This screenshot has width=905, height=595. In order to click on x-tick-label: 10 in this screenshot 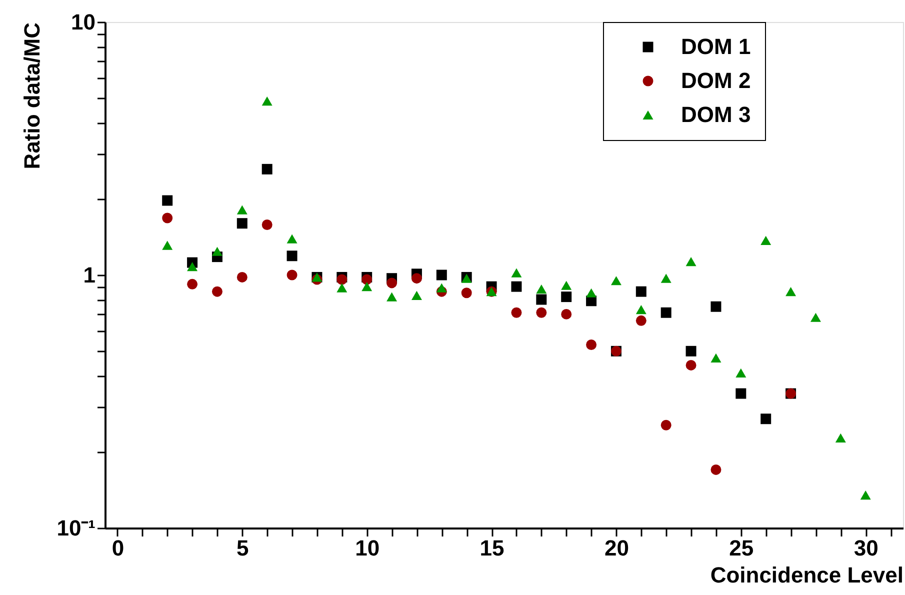, I will do `click(367, 548)`.